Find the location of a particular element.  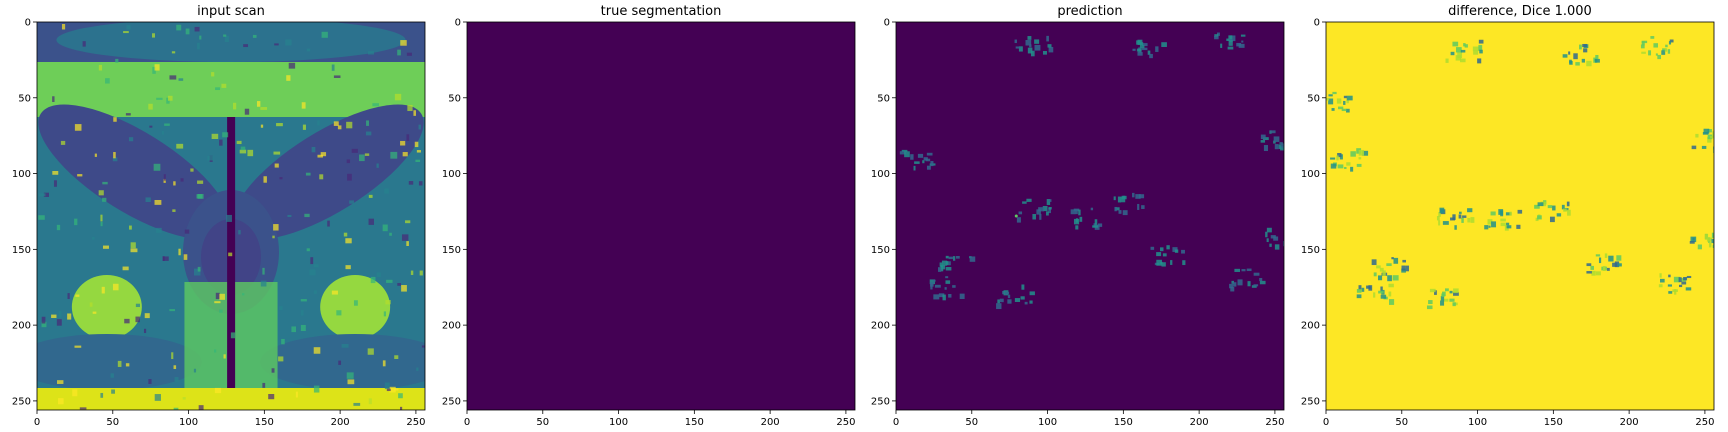

subplot-title: prediction is located at coordinates (1089, 11).